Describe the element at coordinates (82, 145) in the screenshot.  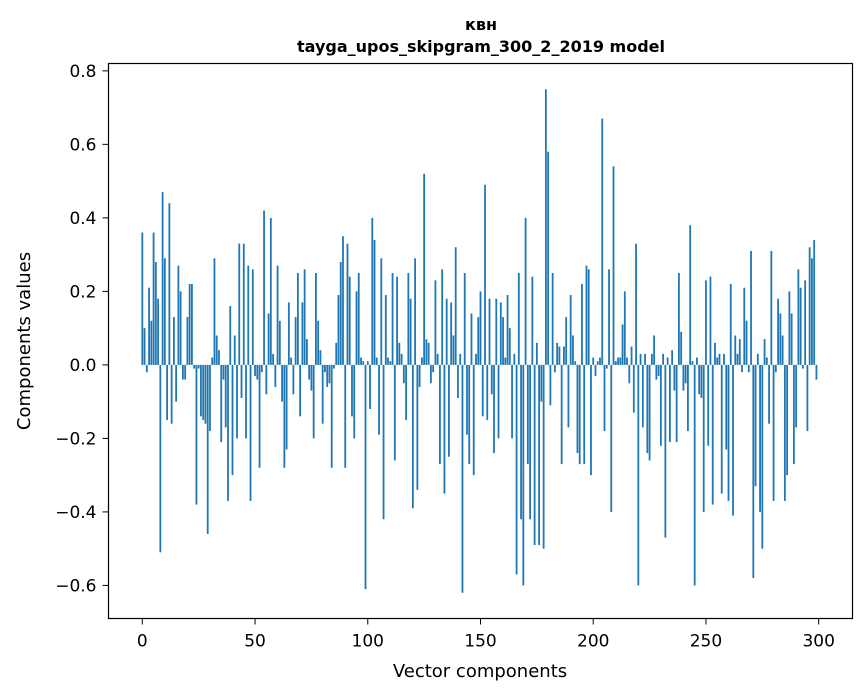
I see `y-tick-label: 0.6` at that location.